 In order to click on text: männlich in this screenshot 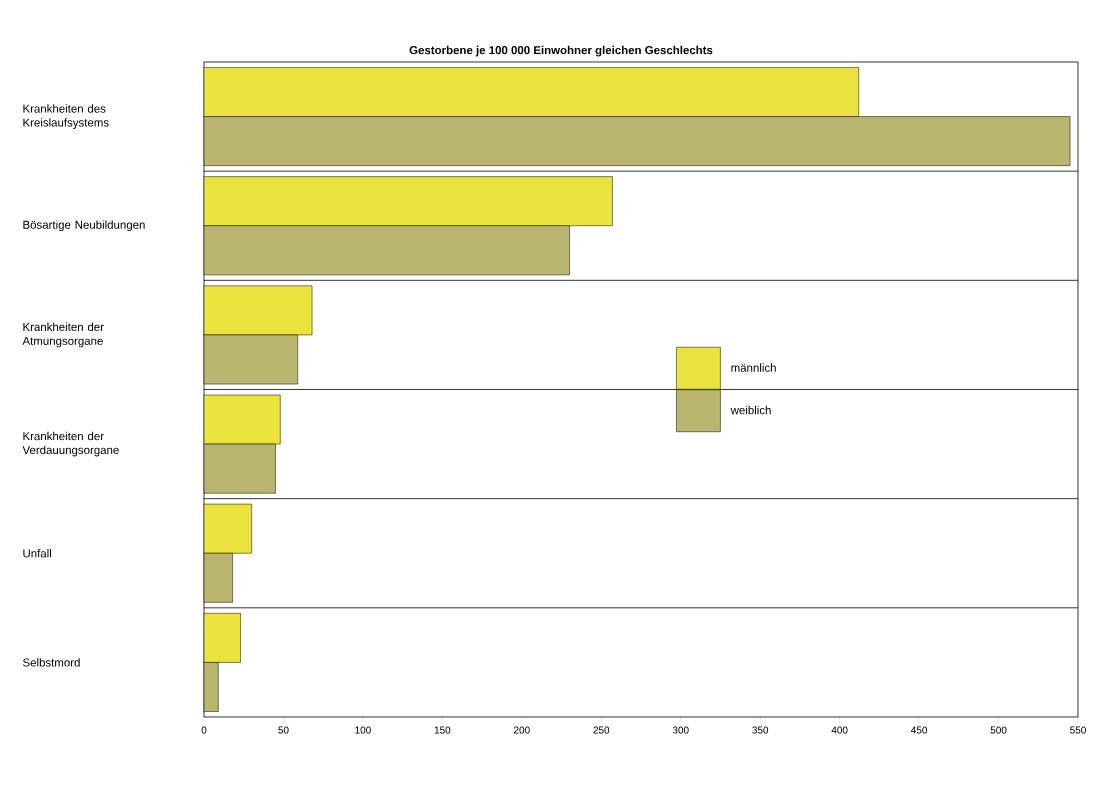, I will do `click(753, 367)`.